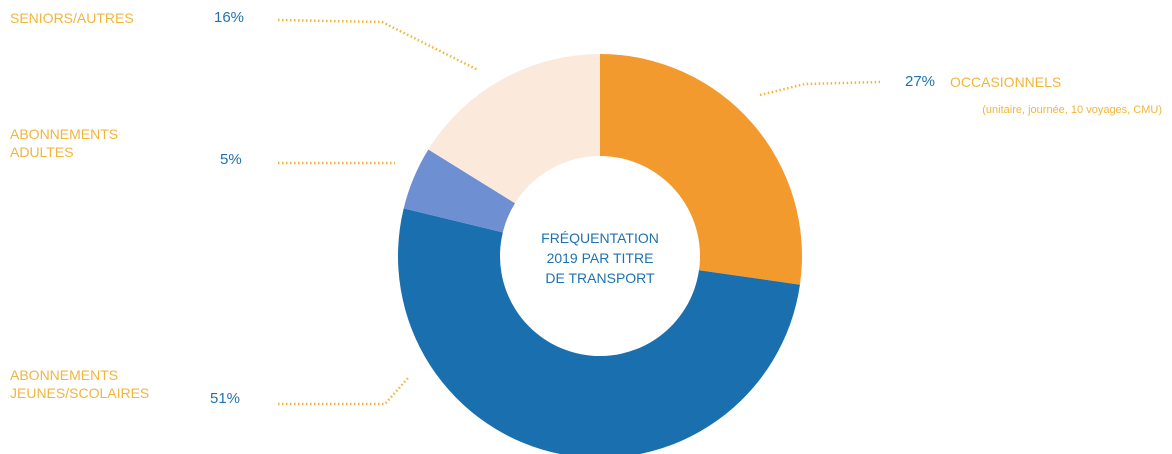 This screenshot has height=454, width=1172. I want to click on category-label: OCCASIONNELS, so click(1006, 82).